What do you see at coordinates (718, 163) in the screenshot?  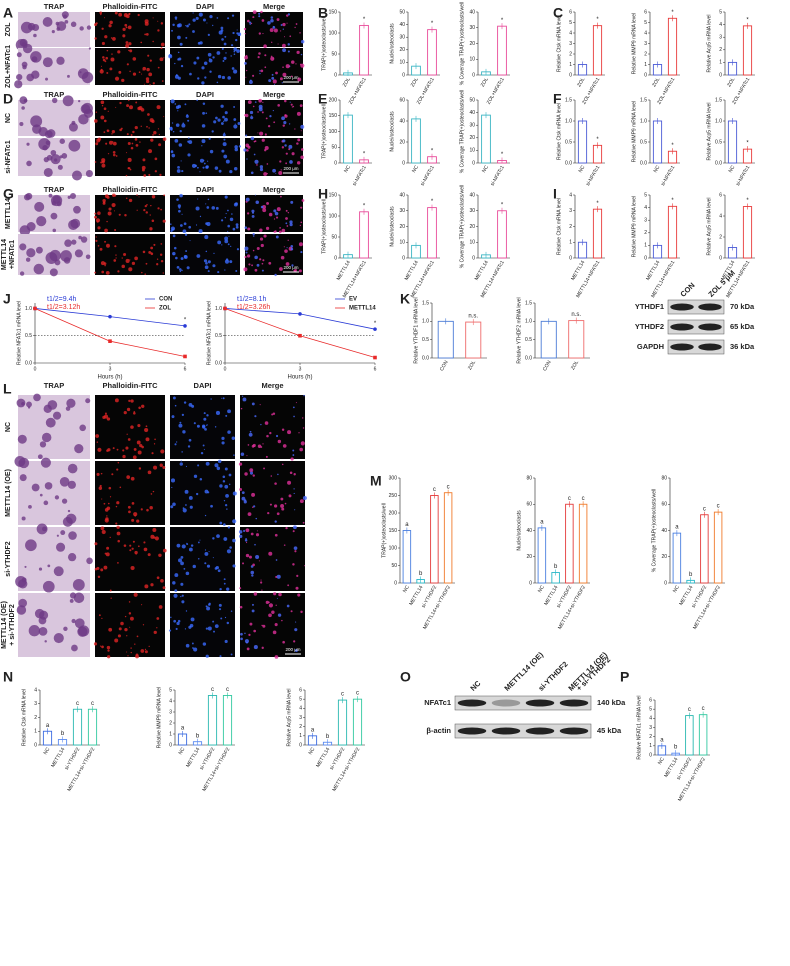 I see `y-tick-label: 0.0` at bounding box center [718, 163].